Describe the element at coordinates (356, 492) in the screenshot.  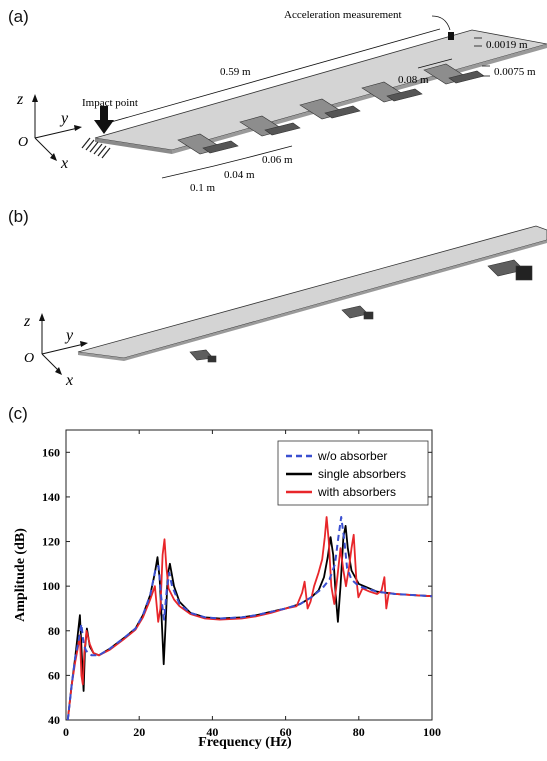
I see `legend-label-with-absorbers: with absorbers` at that location.